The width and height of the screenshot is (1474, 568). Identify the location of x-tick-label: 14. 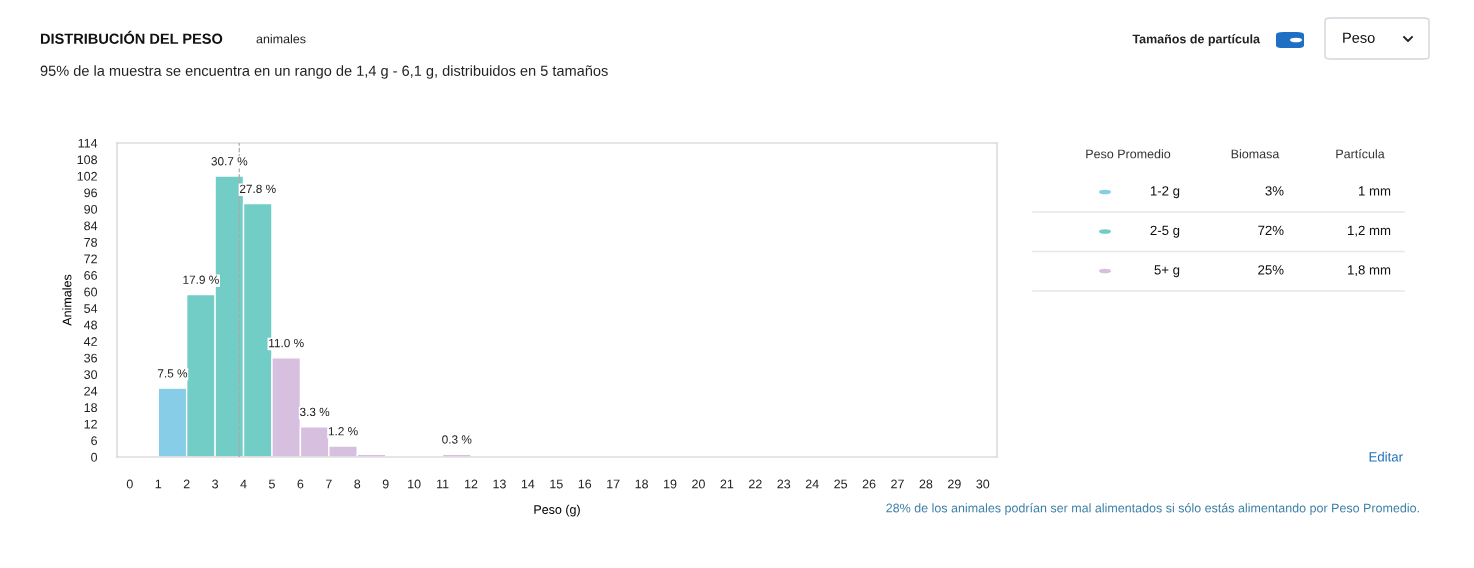
(528, 484).